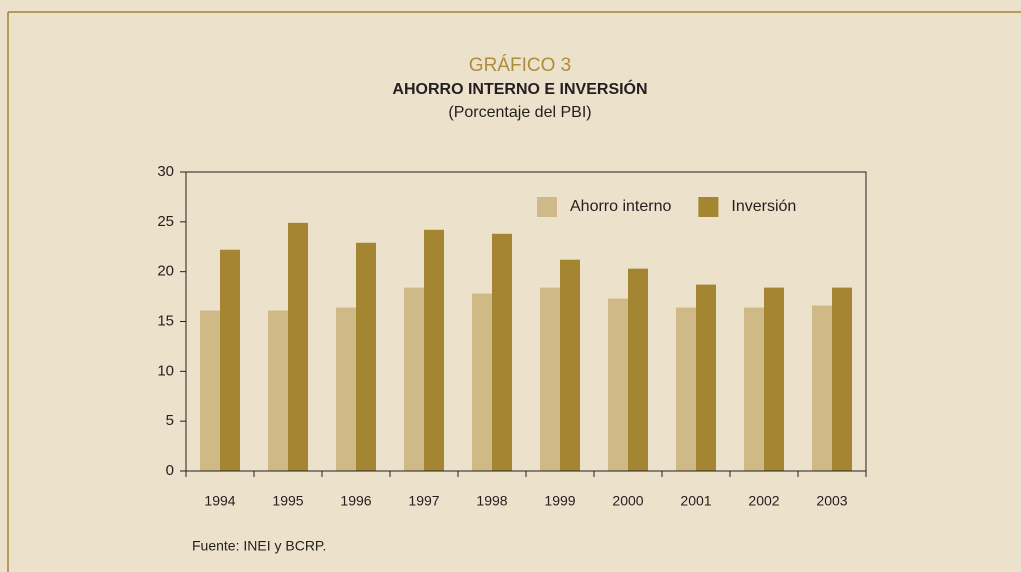  What do you see at coordinates (219, 501) in the screenshot?
I see `x-tick-label: 1994` at bounding box center [219, 501].